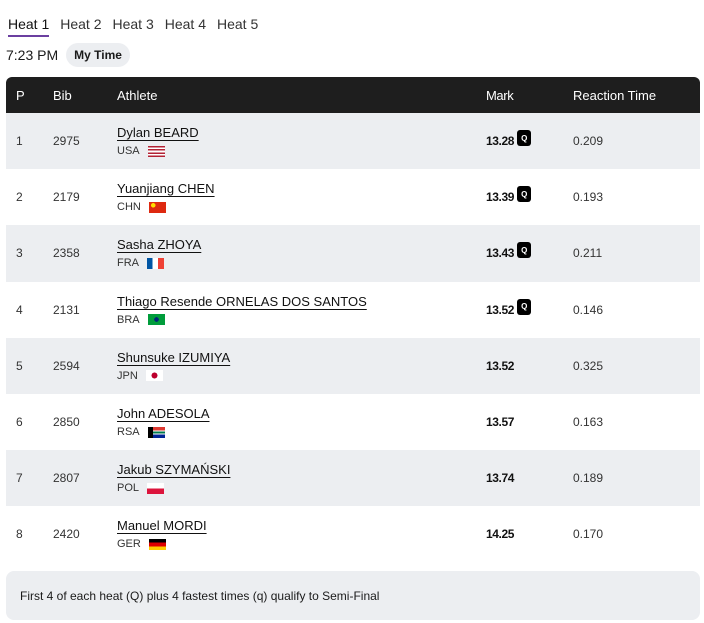 The height and width of the screenshot is (623, 704). I want to click on mark: 13.39 Q, so click(529, 195).